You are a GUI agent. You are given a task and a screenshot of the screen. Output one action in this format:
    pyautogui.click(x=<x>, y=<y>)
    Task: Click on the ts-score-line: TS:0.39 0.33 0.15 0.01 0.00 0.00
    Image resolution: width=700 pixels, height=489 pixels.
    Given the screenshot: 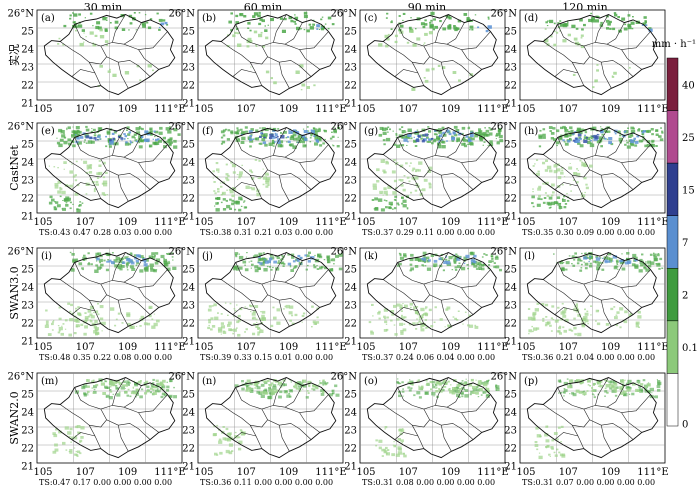 What is the action you would take?
    pyautogui.click(x=266, y=357)
    